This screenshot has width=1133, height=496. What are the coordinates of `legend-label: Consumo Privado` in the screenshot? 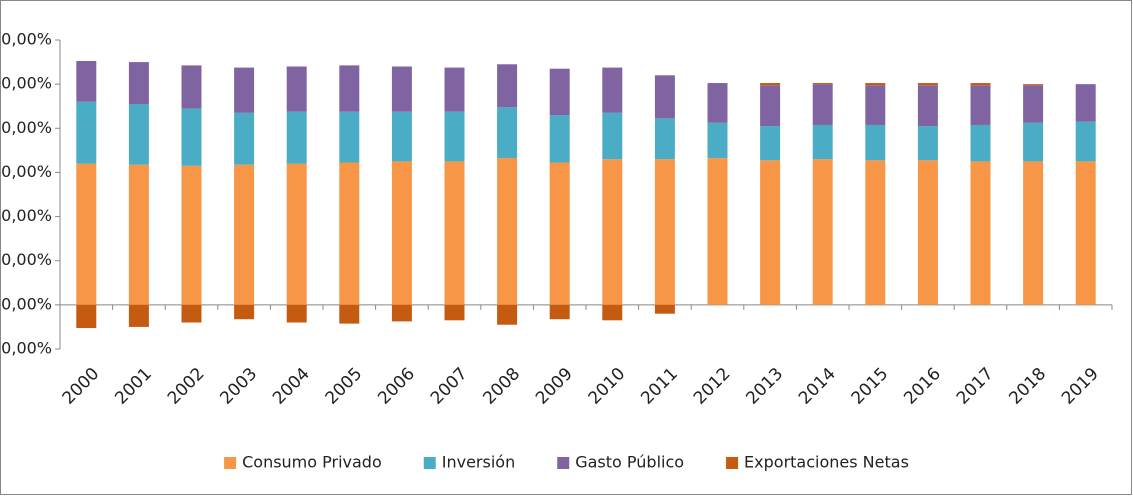 It's located at (312, 462).